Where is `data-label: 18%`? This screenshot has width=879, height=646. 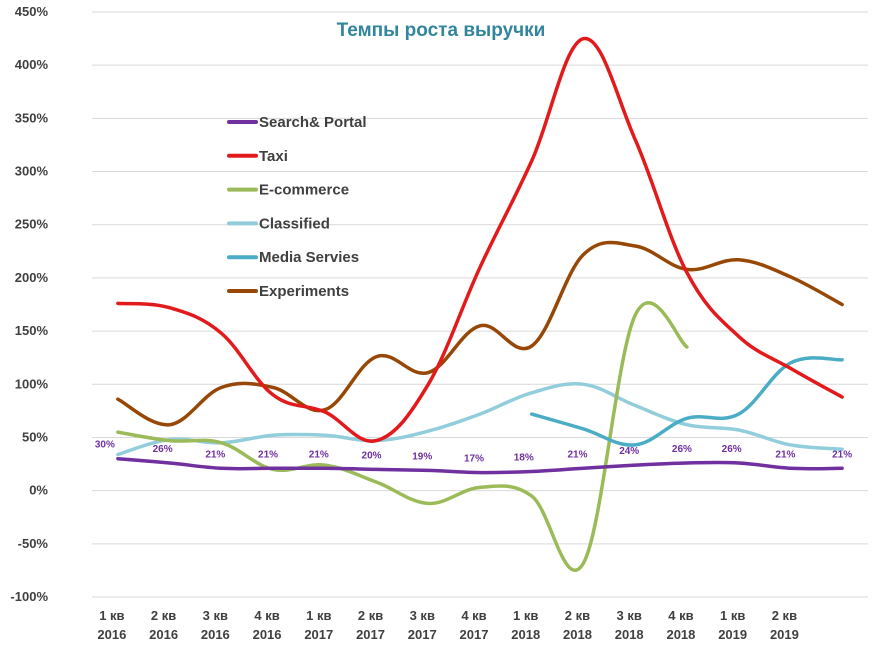 data-label: 18% is located at coordinates (524, 457).